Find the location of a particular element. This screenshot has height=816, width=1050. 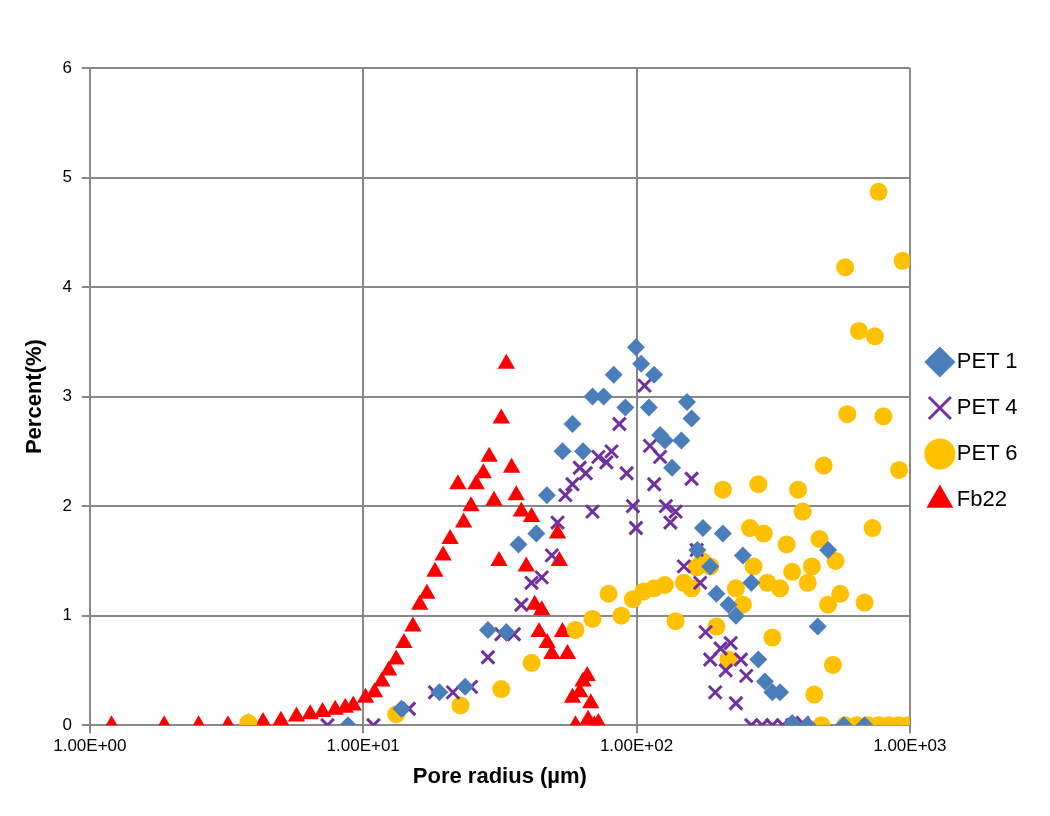

y-tick-label: 6 is located at coordinates (67, 67).